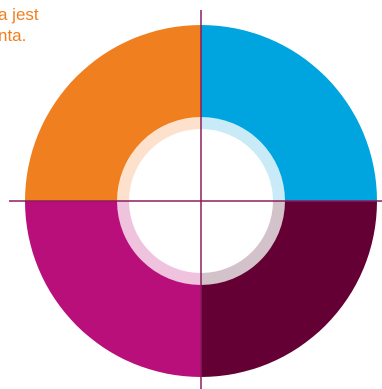 The height and width of the screenshot is (389, 382). I want to click on caption-text: a jest nta., so click(19, 25).